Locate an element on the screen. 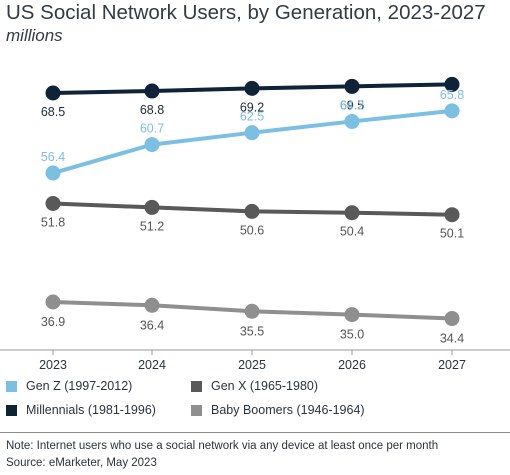 This screenshot has width=510, height=475. point-boomers-2026 is located at coordinates (352, 315).